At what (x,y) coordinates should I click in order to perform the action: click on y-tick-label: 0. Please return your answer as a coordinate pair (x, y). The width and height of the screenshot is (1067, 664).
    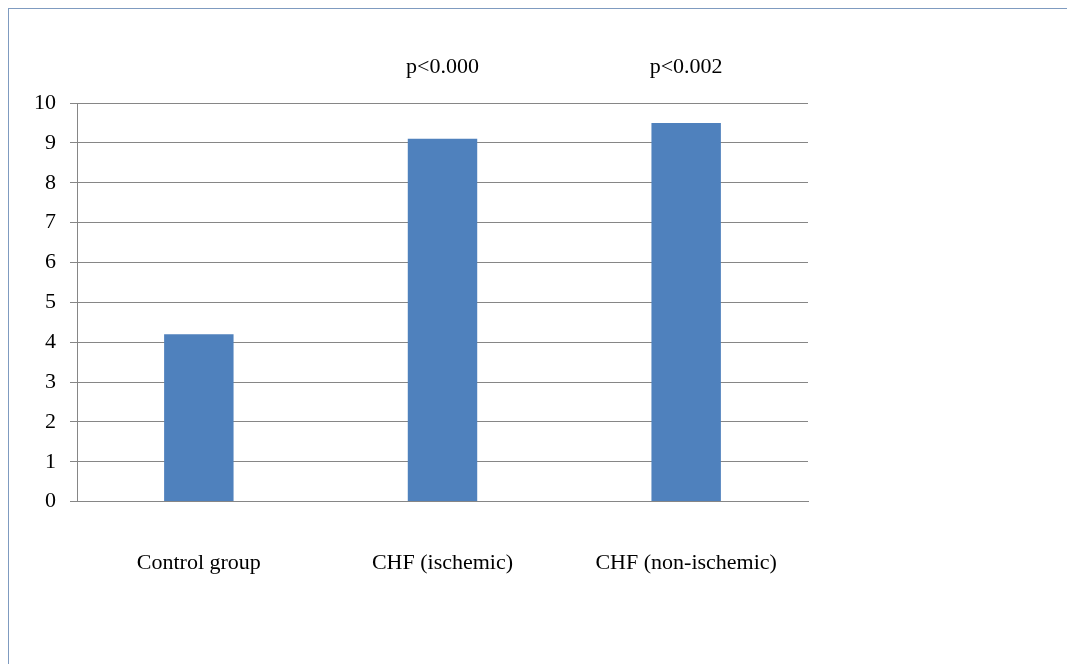
    Looking at the image, I should click on (50, 500).